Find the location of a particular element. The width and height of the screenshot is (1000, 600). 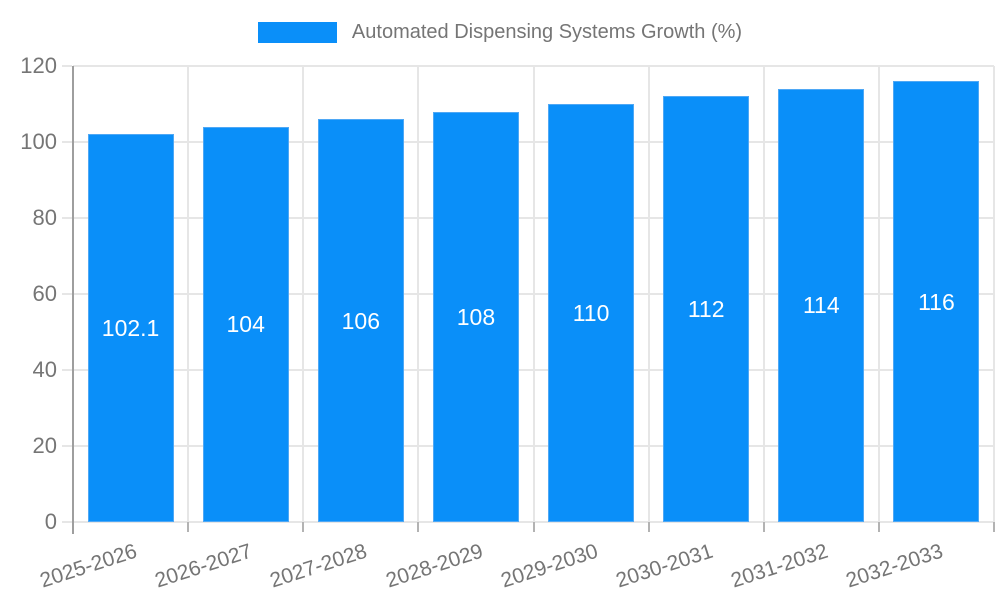

x-axis-tick-label: 2026-2027 is located at coordinates (204, 566).